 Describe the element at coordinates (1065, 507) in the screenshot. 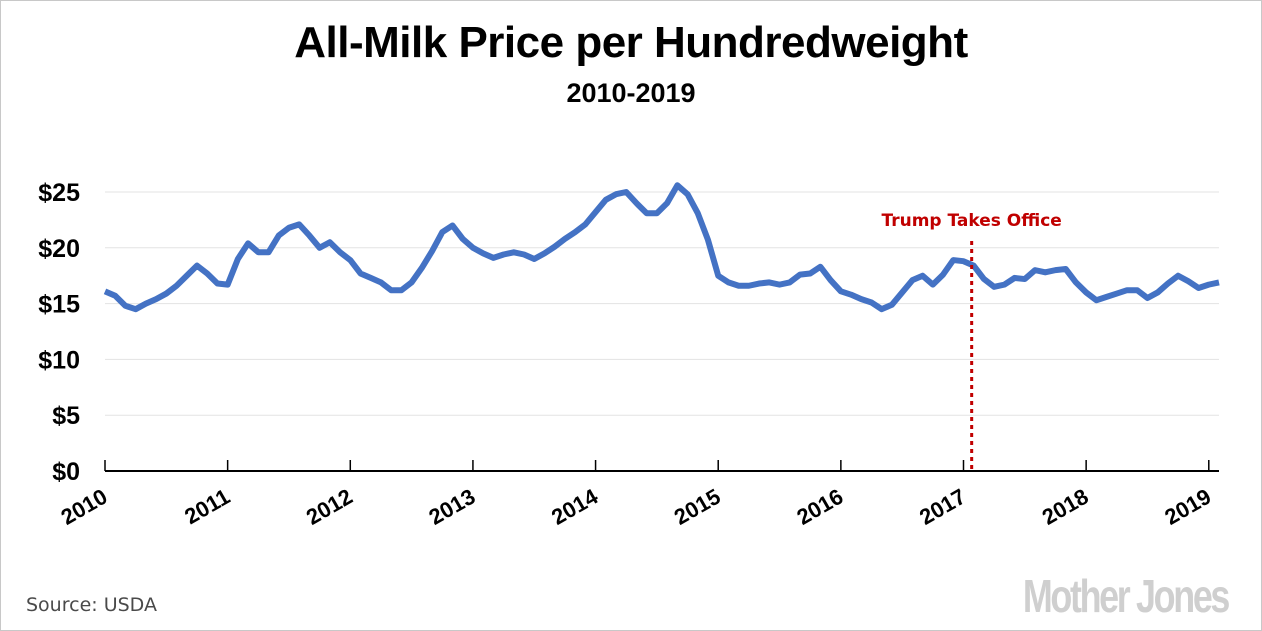

I see `x-tick-label: 2018` at that location.